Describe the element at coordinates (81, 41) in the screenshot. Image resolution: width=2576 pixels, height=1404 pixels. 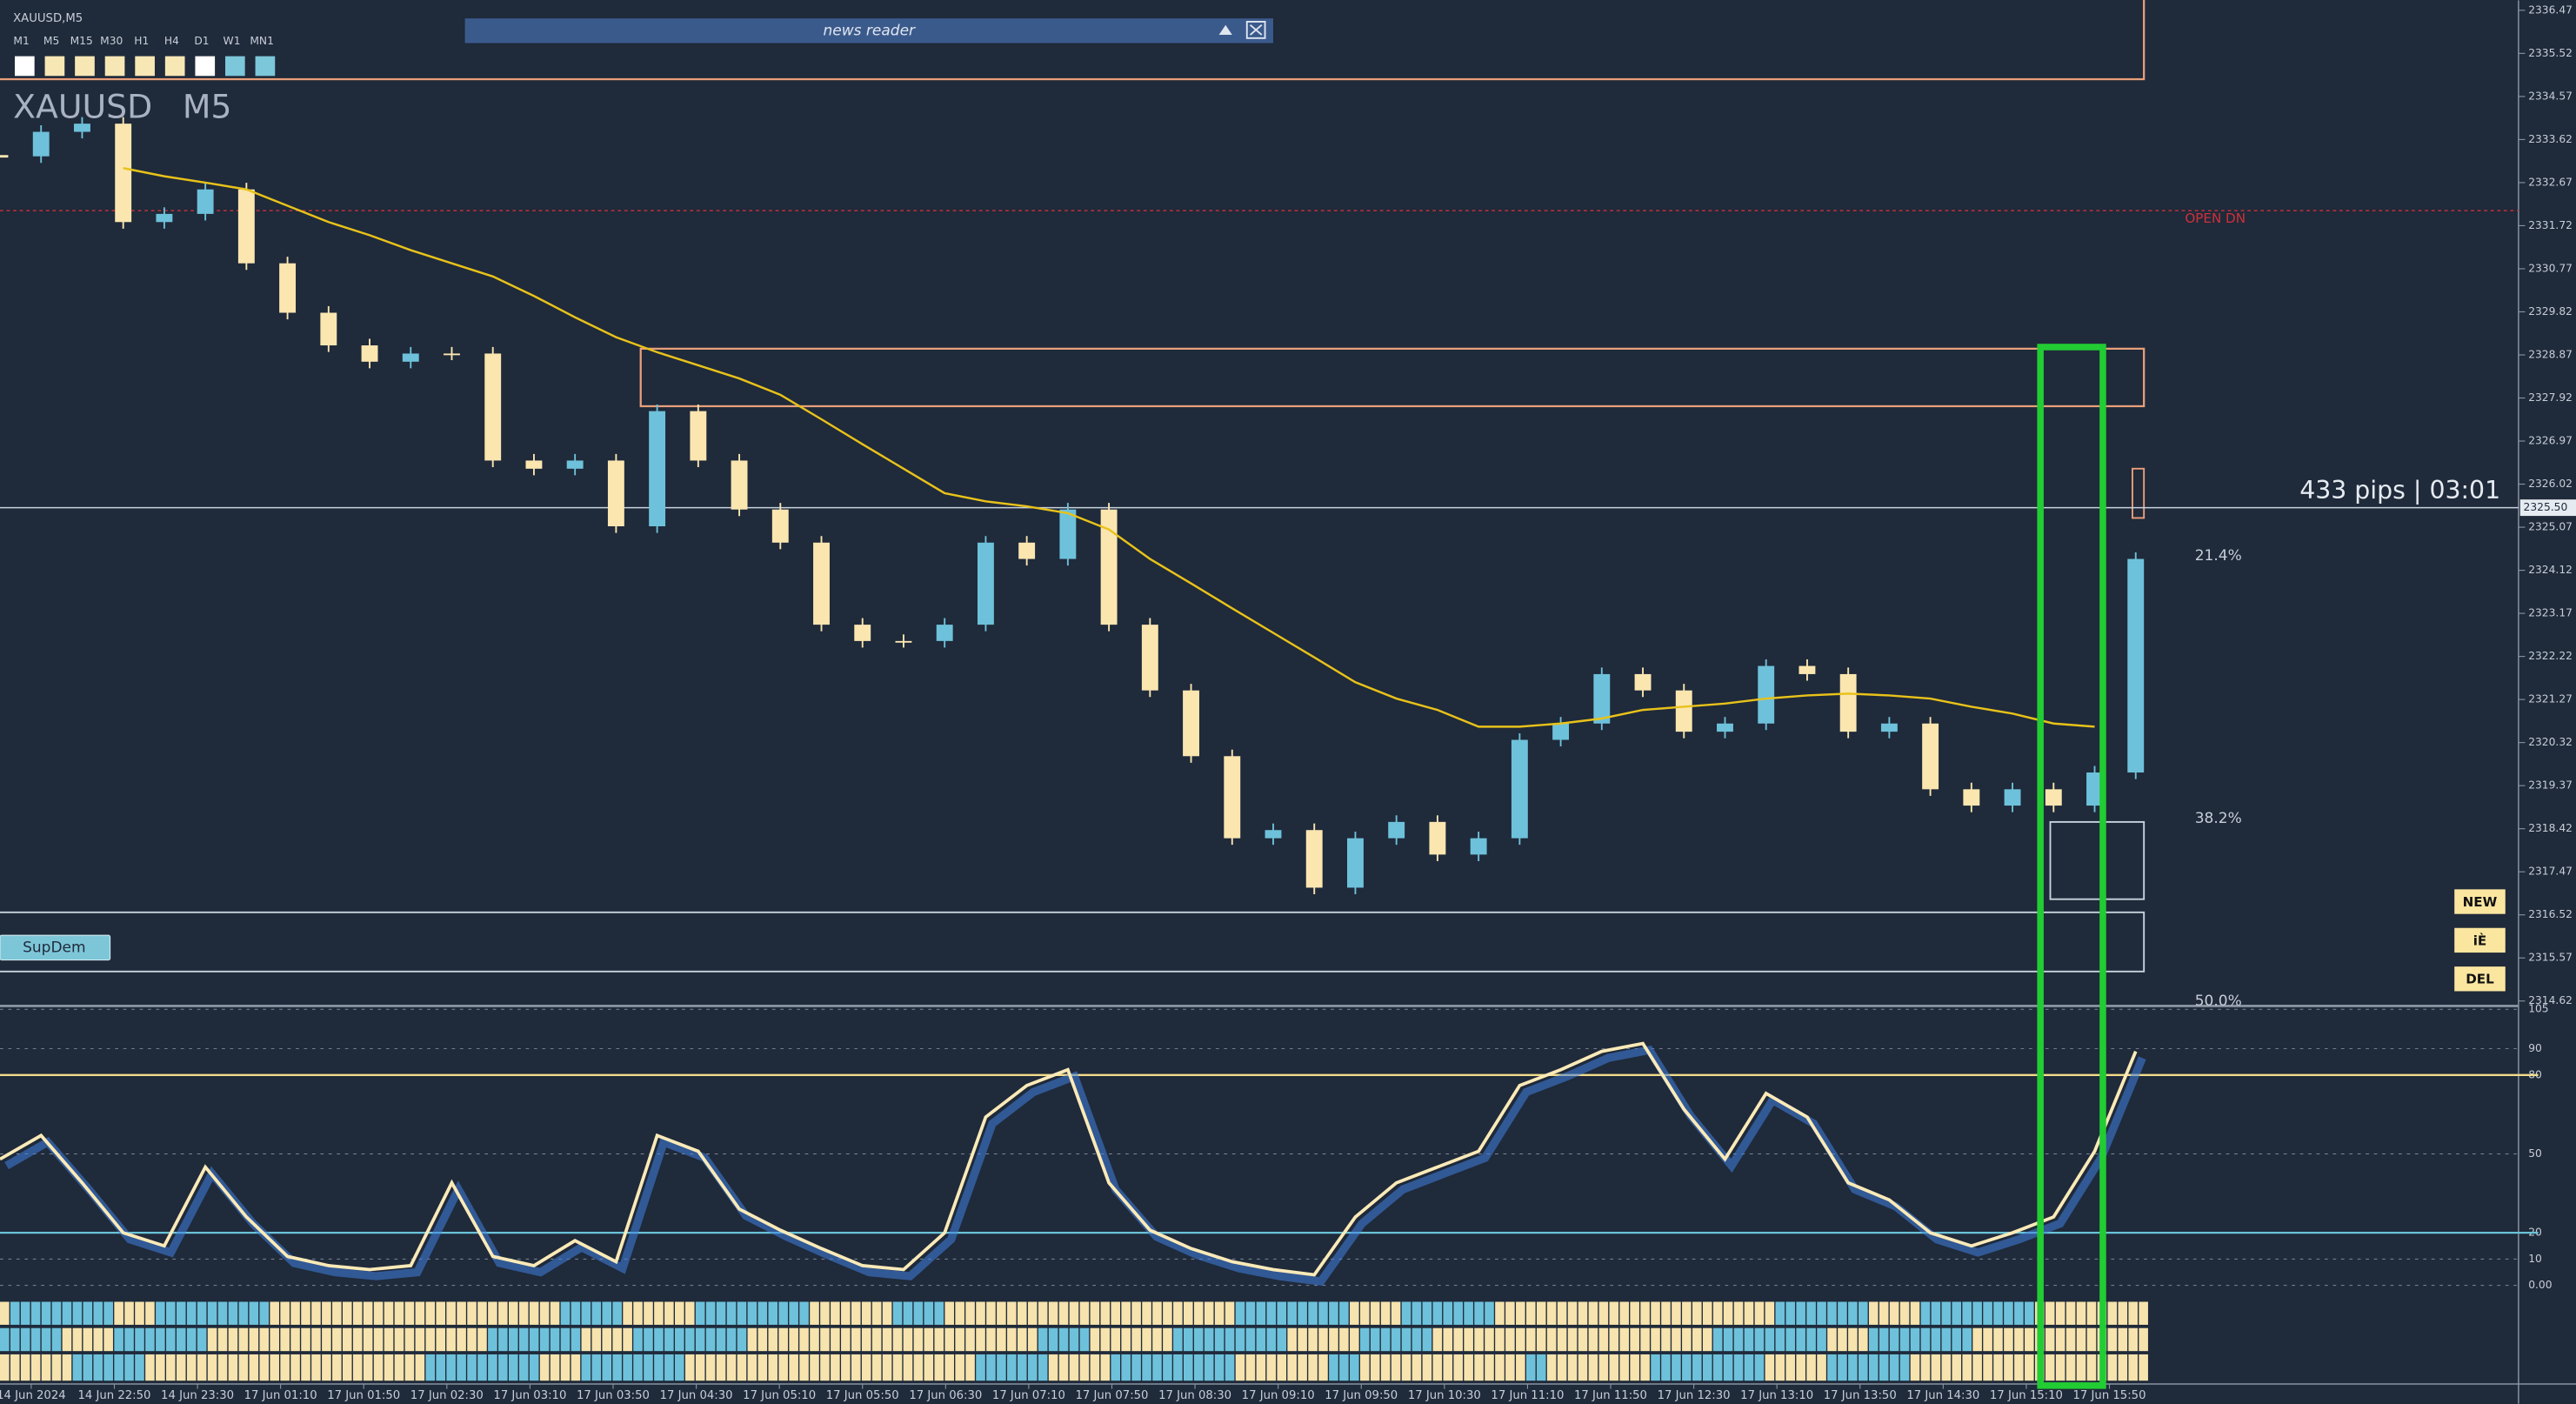
I see `timeframe-label: M15` at that location.